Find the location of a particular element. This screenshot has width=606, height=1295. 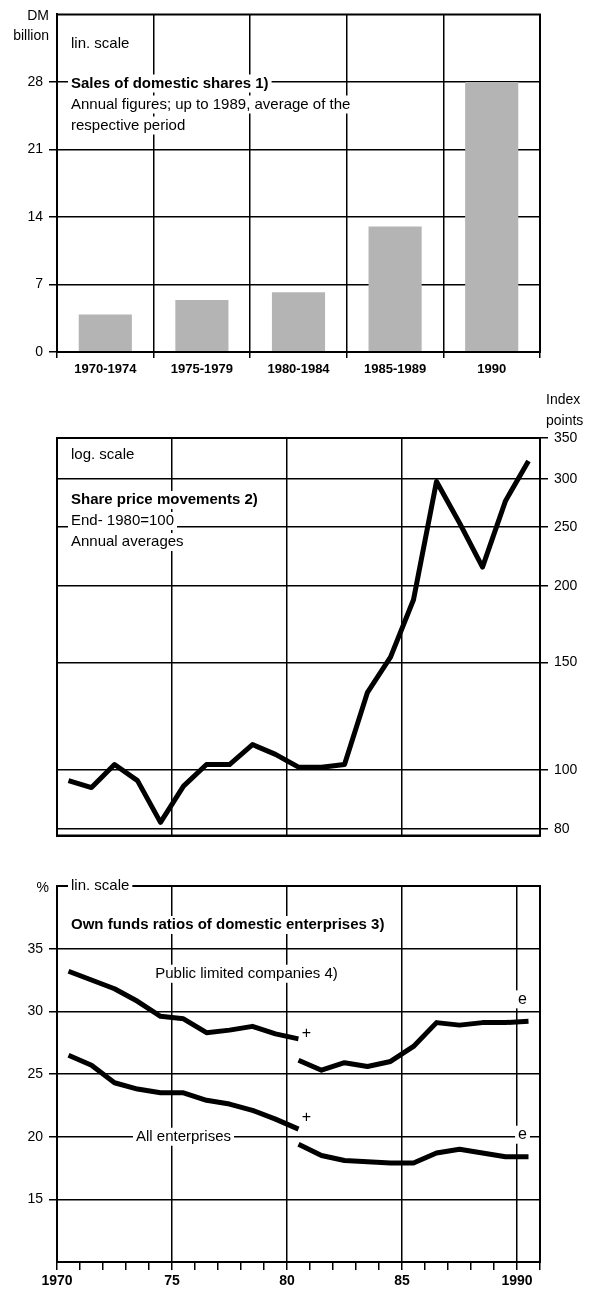

y-tick-label: 0 is located at coordinates (39, 350).